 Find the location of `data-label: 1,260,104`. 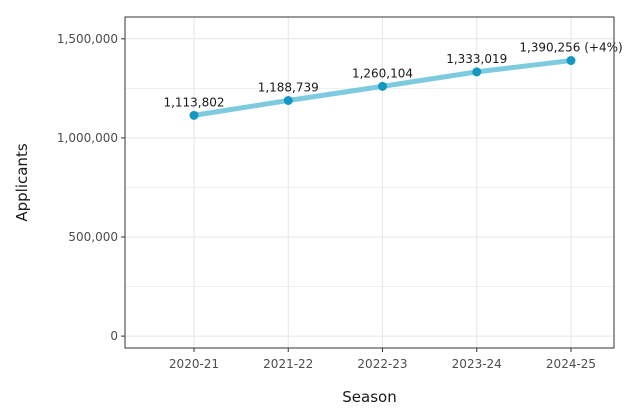

data-label: 1,260,104 is located at coordinates (382, 73).